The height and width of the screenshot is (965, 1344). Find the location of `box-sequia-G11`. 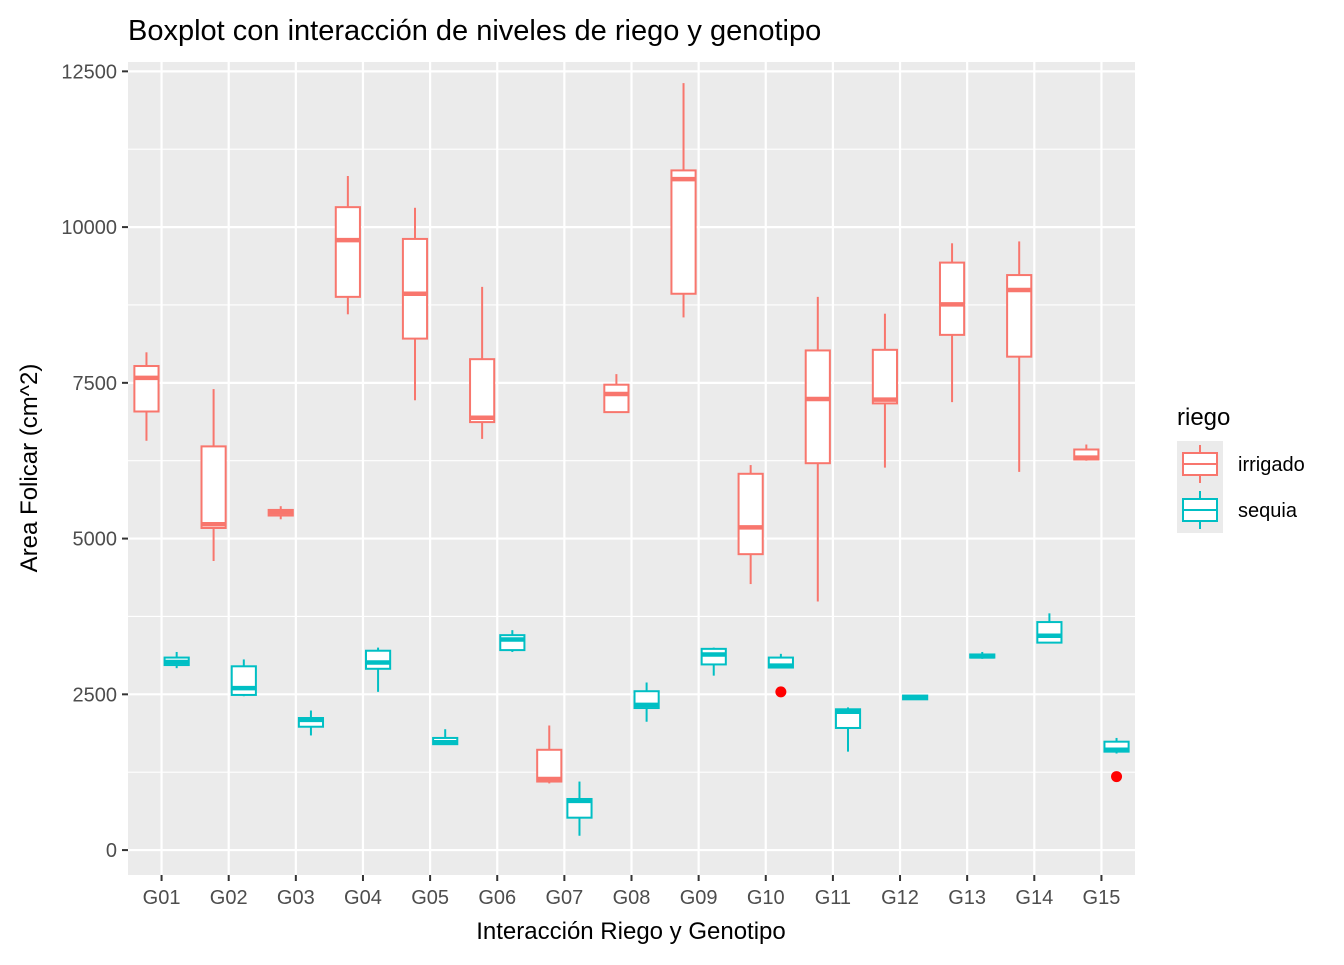

box-sequia-G11 is located at coordinates (848, 729).